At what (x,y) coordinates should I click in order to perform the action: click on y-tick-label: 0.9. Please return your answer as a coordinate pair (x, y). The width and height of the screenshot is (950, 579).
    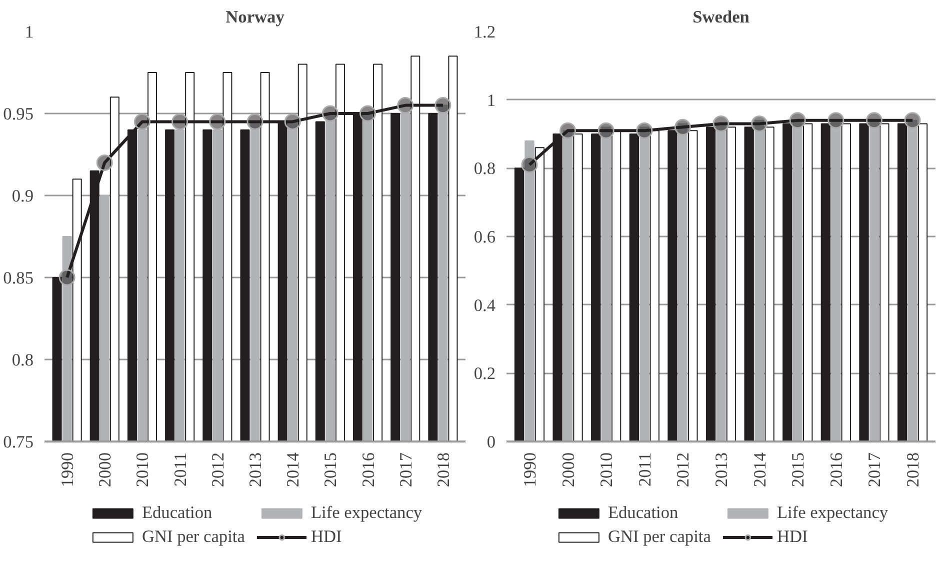
    Looking at the image, I should click on (23, 196).